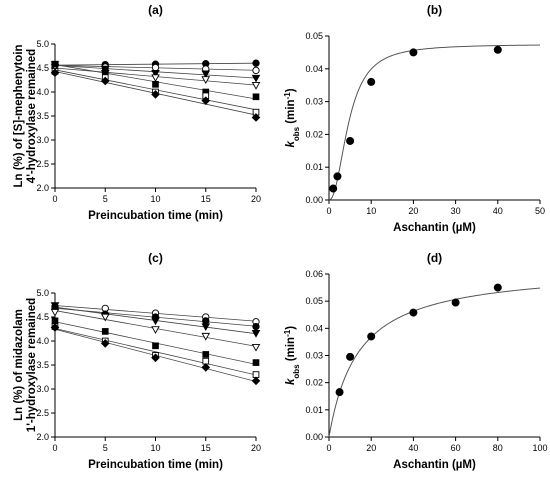 The image size is (550, 477). What do you see at coordinates (155, 216) in the screenshot?
I see `x-axis-label: Preincubation time (min)` at bounding box center [155, 216].